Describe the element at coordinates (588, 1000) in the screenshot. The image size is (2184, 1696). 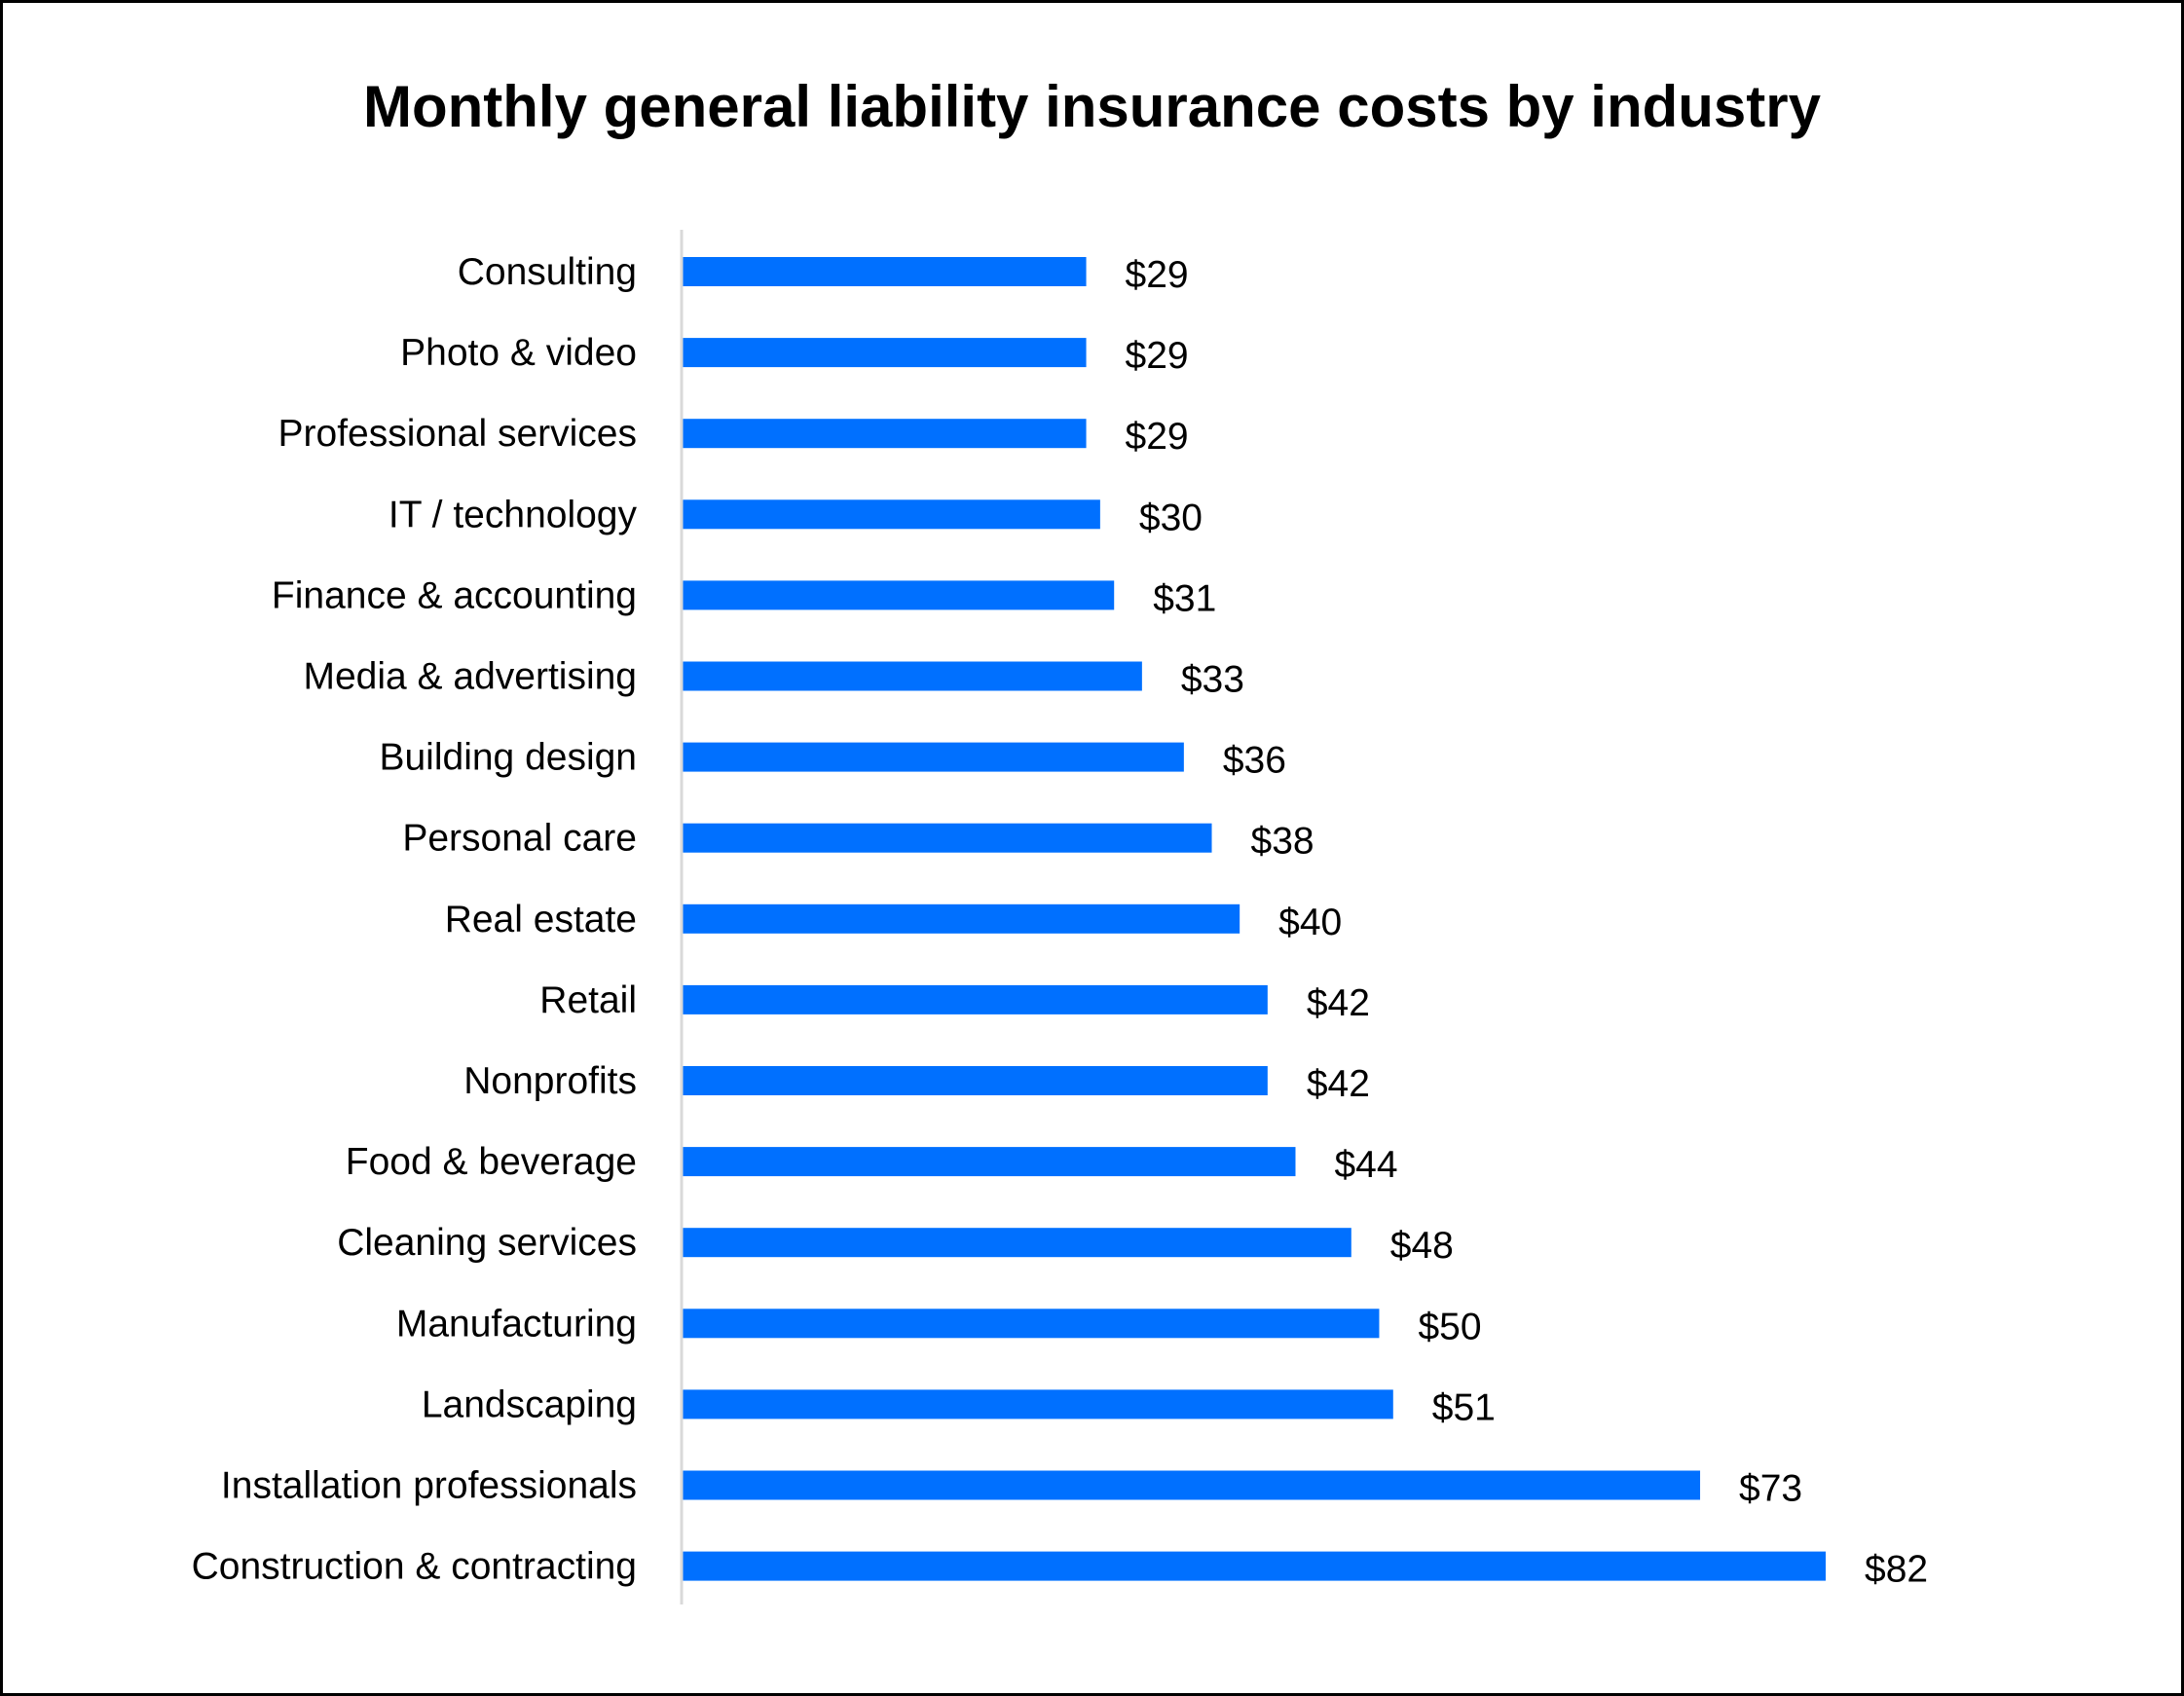
I see `category-label: Retail` at that location.